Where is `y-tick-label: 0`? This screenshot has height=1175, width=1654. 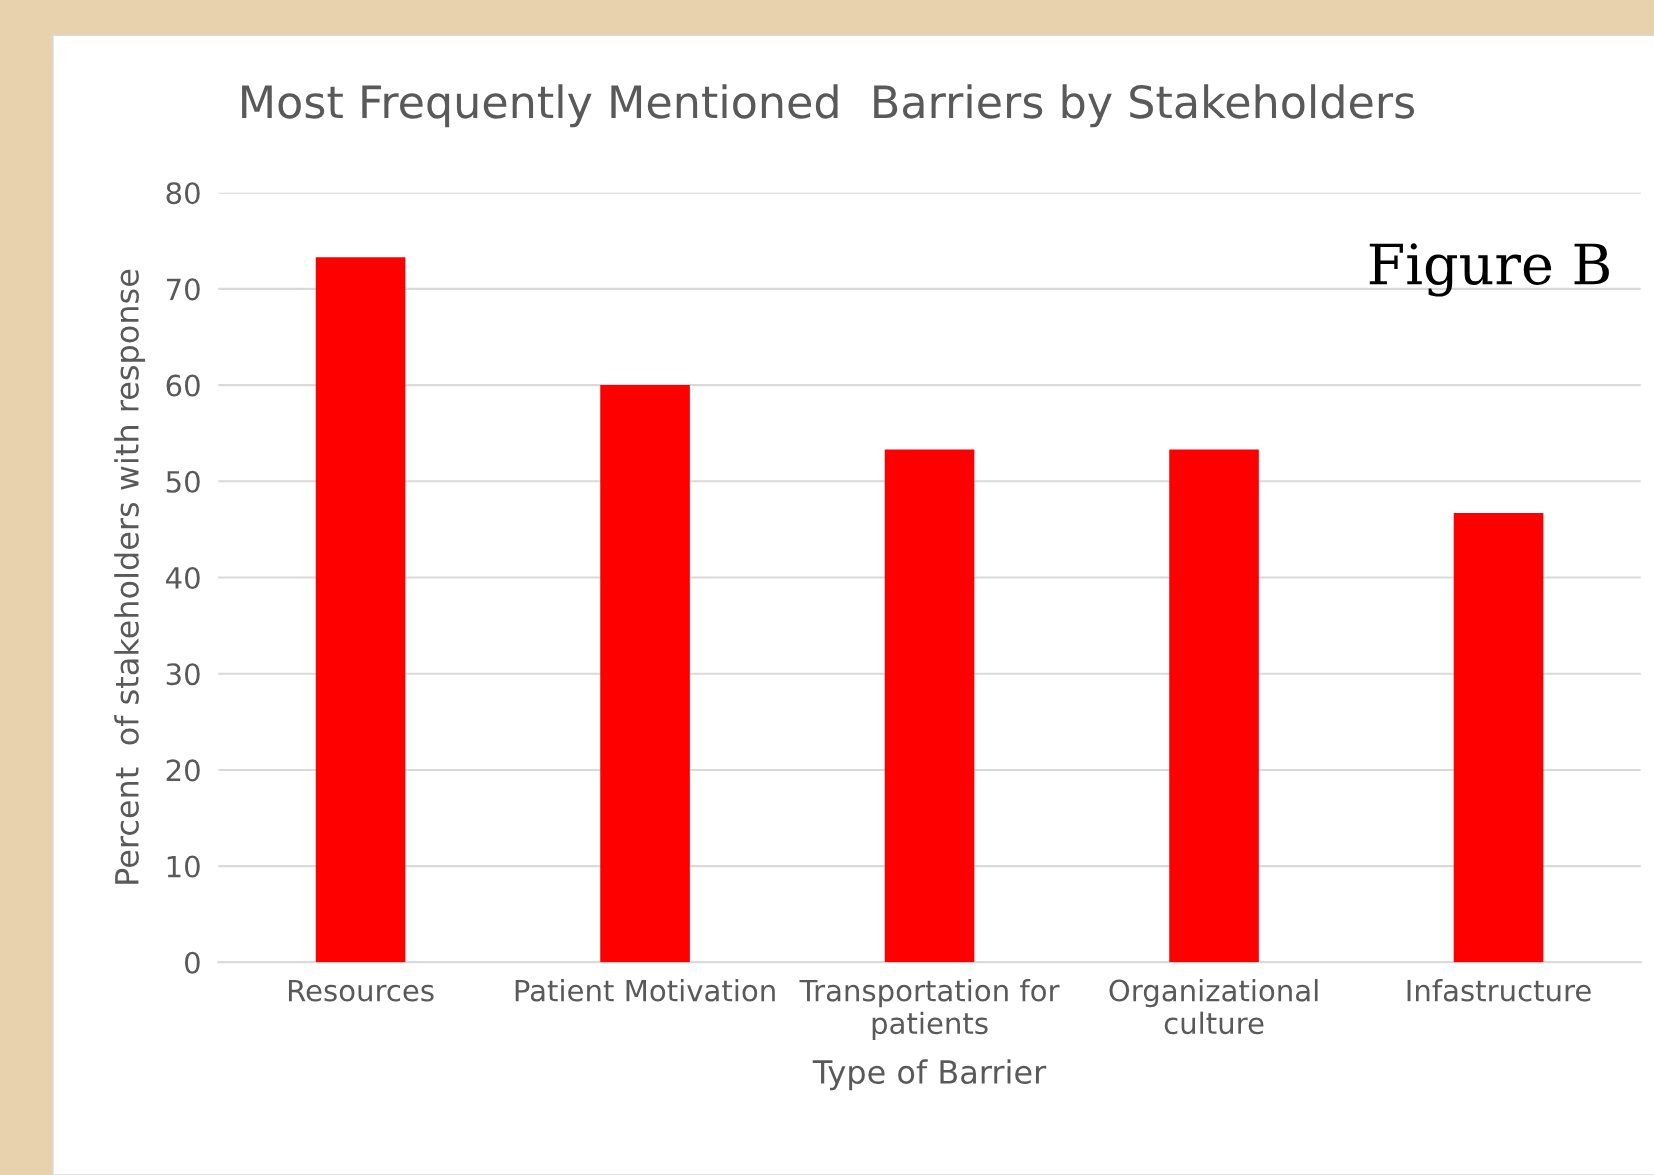
y-tick-label: 0 is located at coordinates (192, 962).